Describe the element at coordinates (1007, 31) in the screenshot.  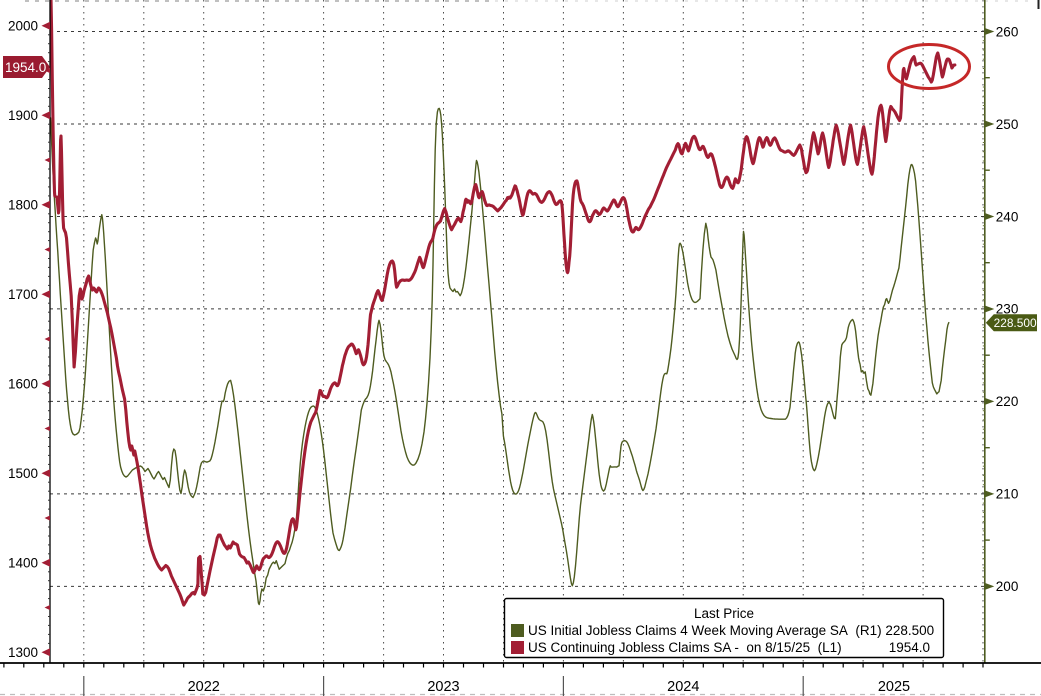
I see `svg-text: 260` at that location.